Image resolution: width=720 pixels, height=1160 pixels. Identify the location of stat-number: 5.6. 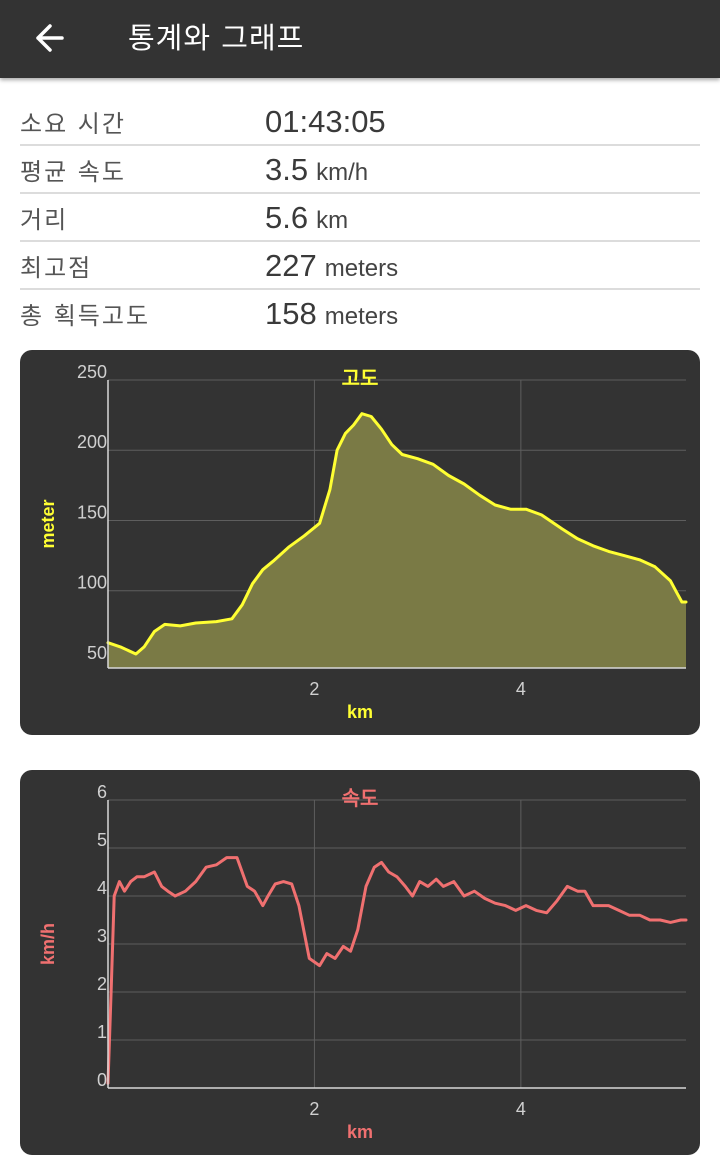
(287, 217).